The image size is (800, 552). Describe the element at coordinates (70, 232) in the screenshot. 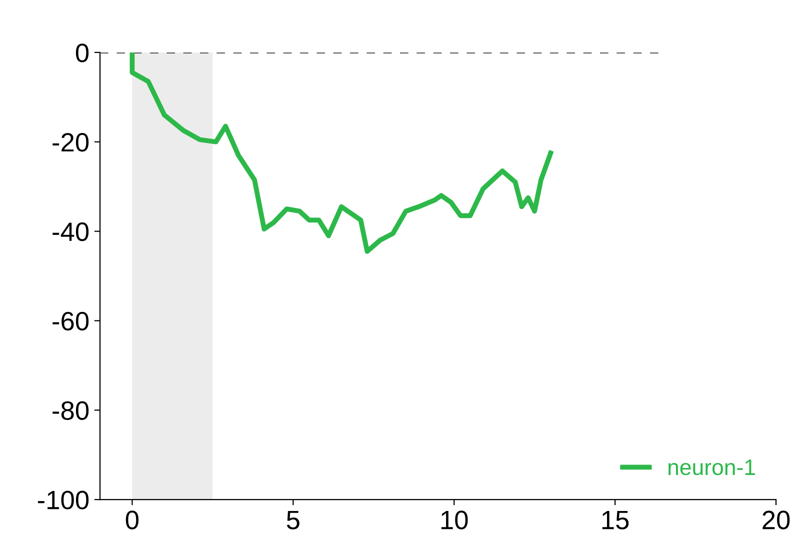

I see `y-tick-label: -40` at that location.